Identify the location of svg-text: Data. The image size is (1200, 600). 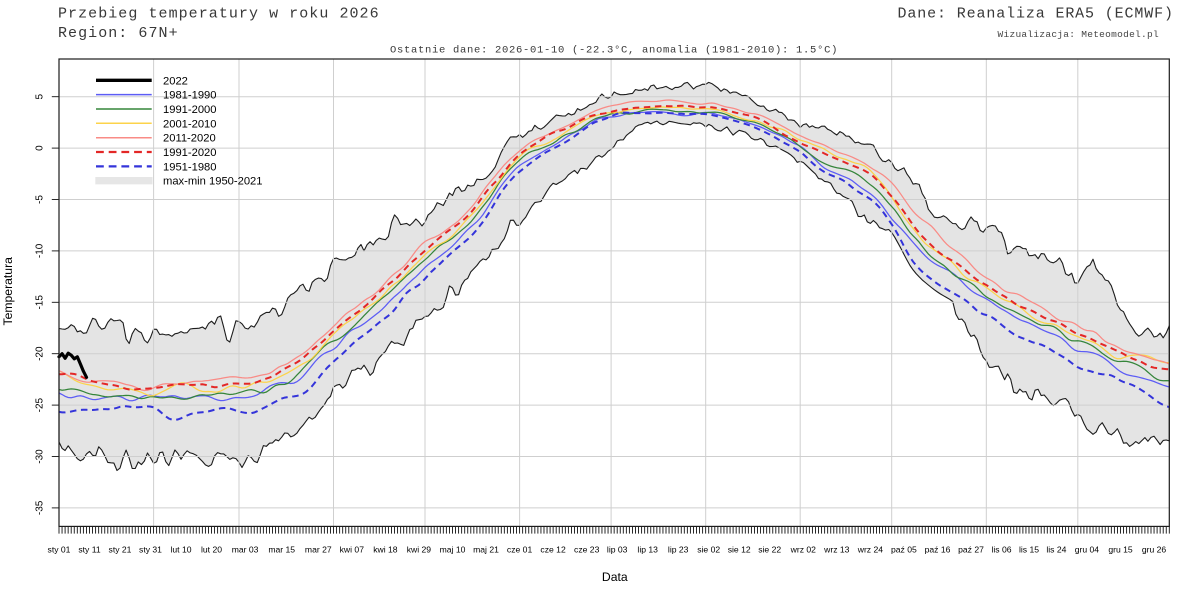
(615, 577).